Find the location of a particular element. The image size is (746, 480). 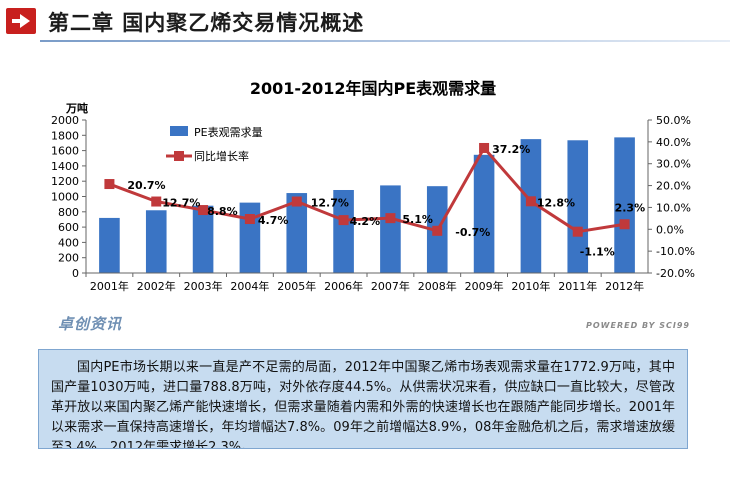

arrow-right-icon is located at coordinates (21, 21).